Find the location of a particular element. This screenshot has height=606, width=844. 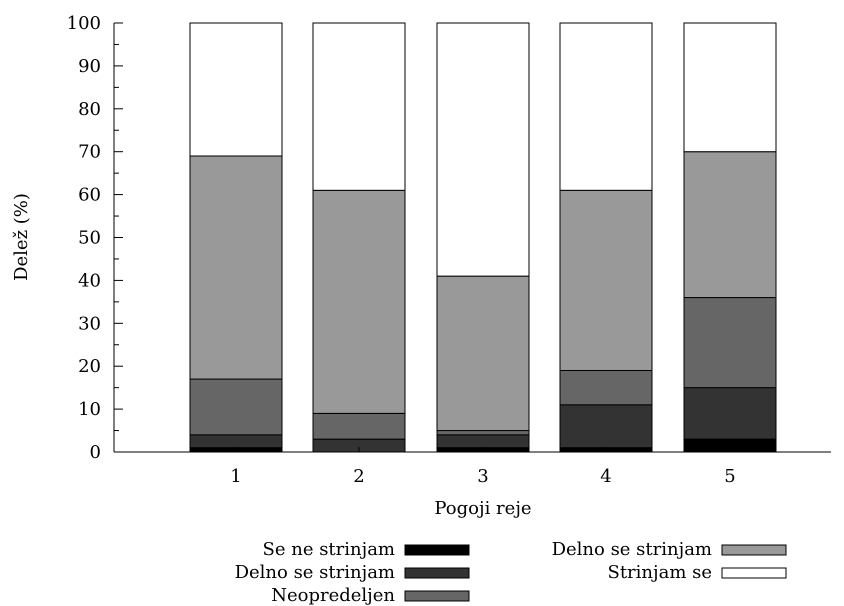

y-tick-label: 90 is located at coordinates (89, 66).